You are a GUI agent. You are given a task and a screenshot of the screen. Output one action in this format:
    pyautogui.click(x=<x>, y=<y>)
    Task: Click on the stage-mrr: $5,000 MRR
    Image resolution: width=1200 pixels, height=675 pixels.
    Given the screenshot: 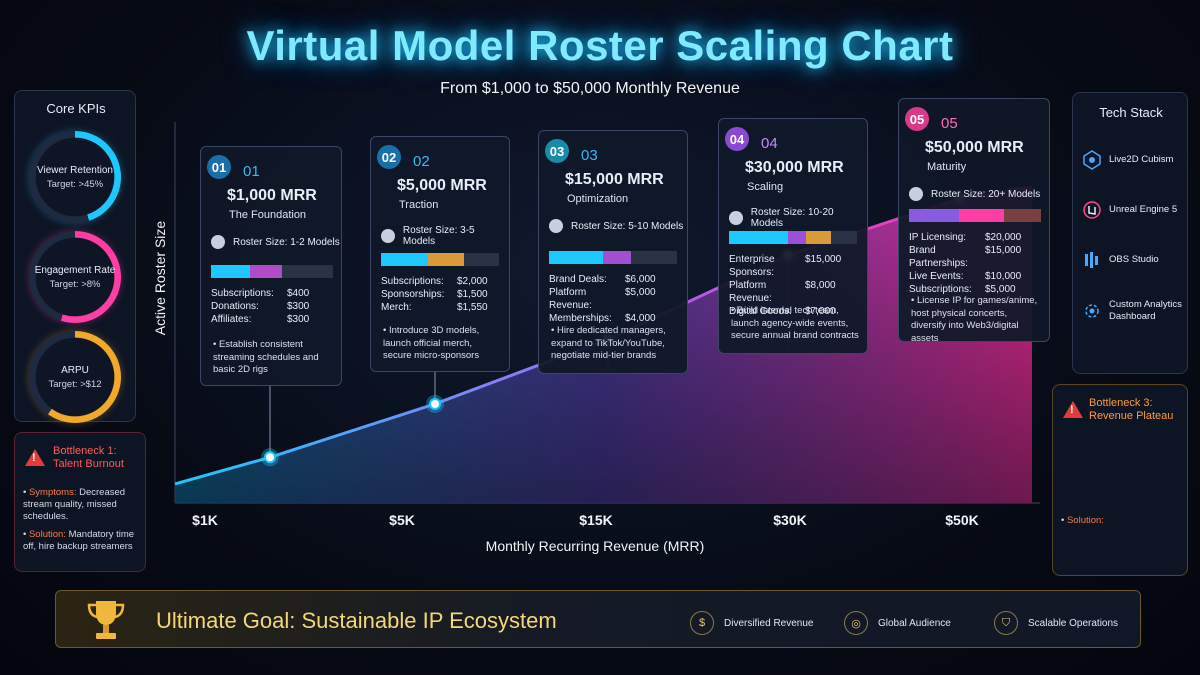 What is the action you would take?
    pyautogui.click(x=442, y=185)
    